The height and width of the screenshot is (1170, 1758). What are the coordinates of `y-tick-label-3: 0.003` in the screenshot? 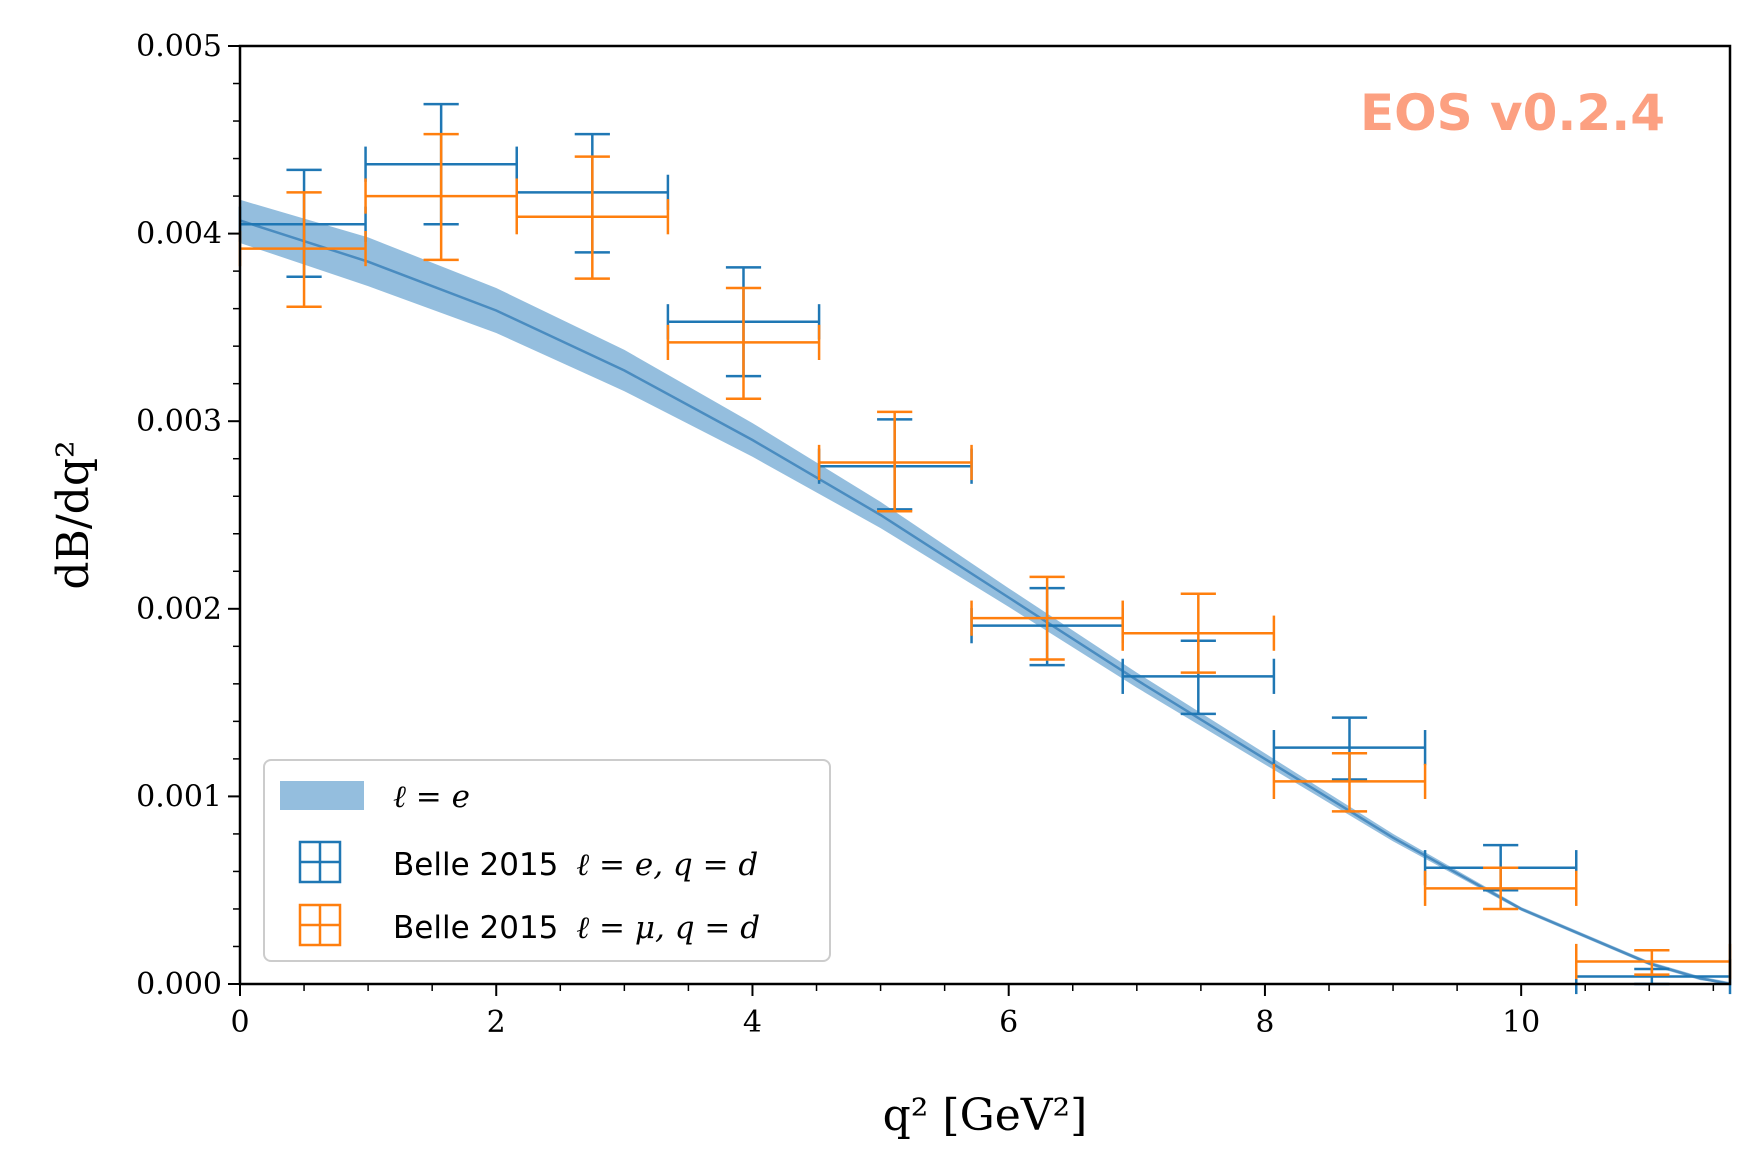 It's located at (179, 421).